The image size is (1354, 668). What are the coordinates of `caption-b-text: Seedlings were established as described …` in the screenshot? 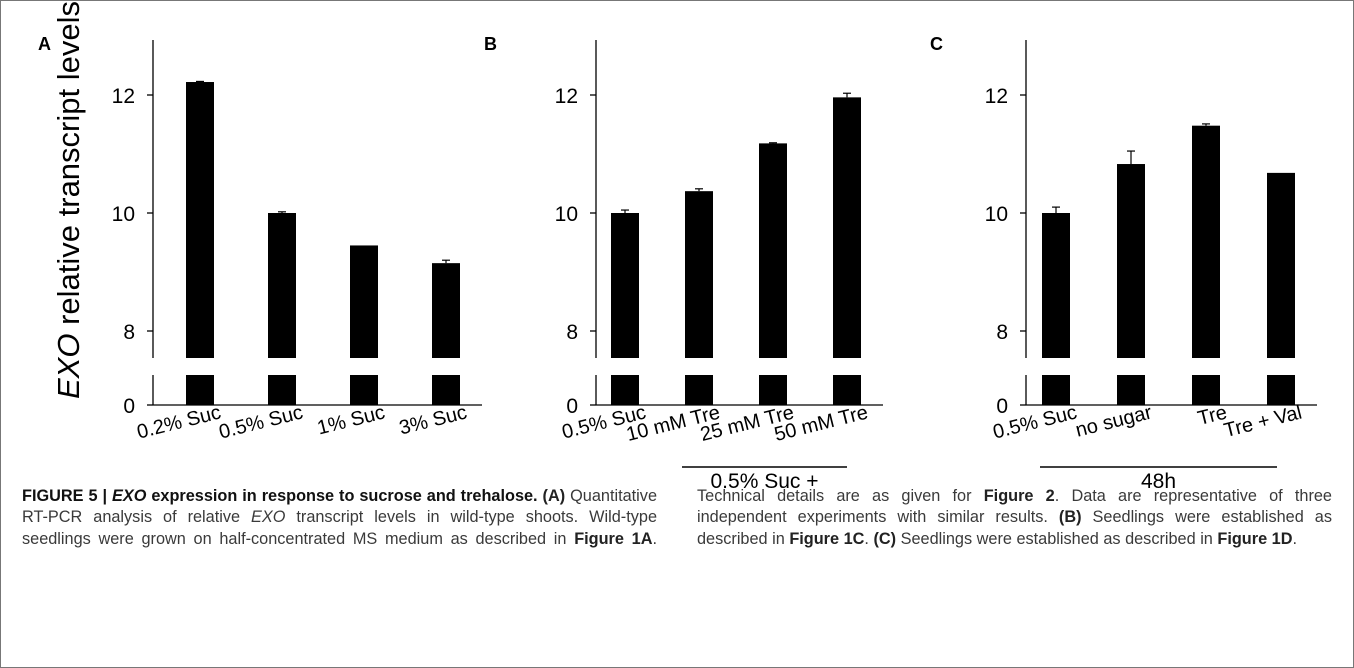 It's located at (1014, 528).